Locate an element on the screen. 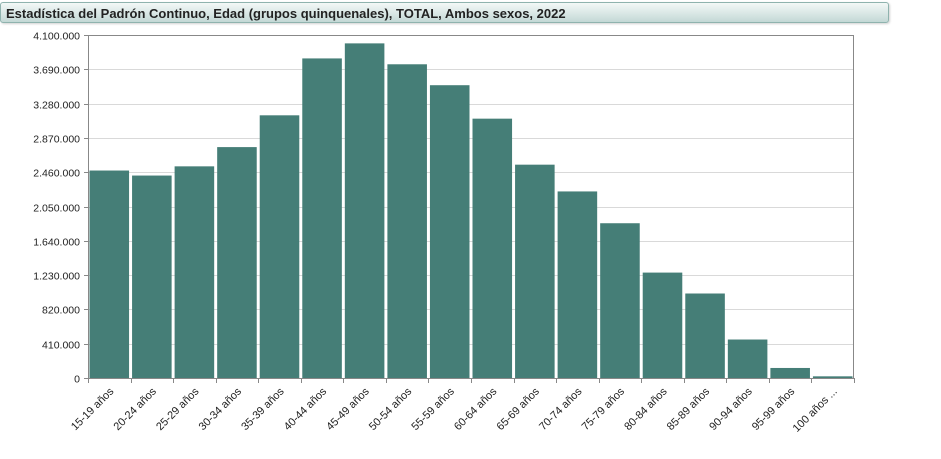 This screenshot has height=459, width=941. y-tick-label: 0 is located at coordinates (77, 380).